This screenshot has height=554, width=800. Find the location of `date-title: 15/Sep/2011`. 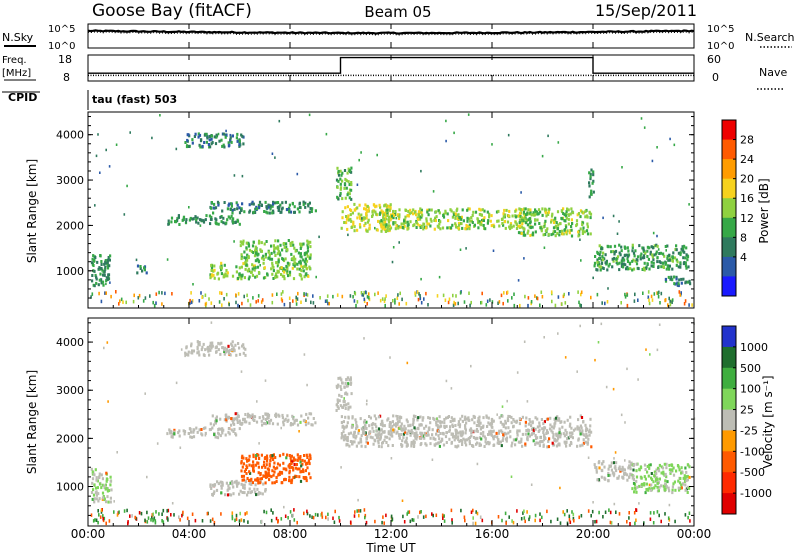

date-title: 15/Sep/2011 is located at coordinates (646, 10).